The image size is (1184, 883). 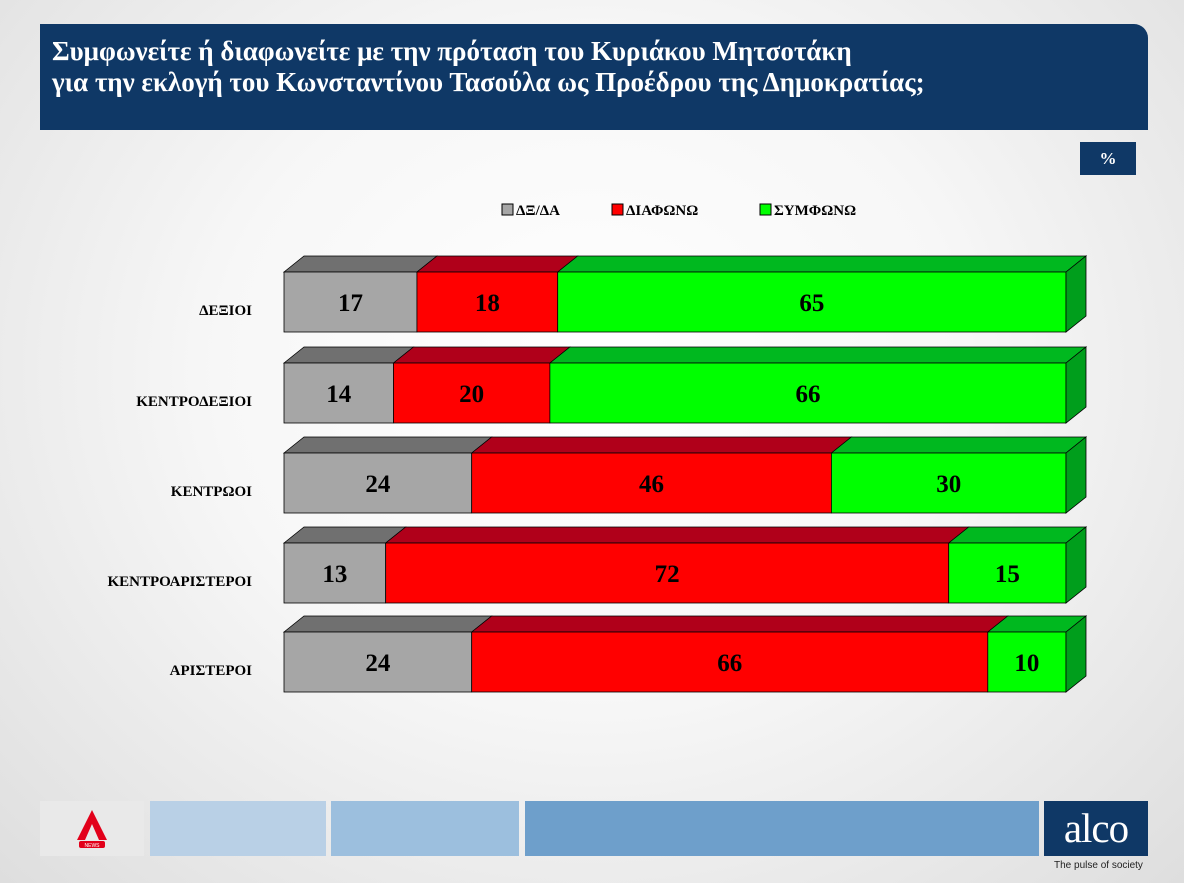 I want to click on data-label: 72, so click(x=667, y=574).